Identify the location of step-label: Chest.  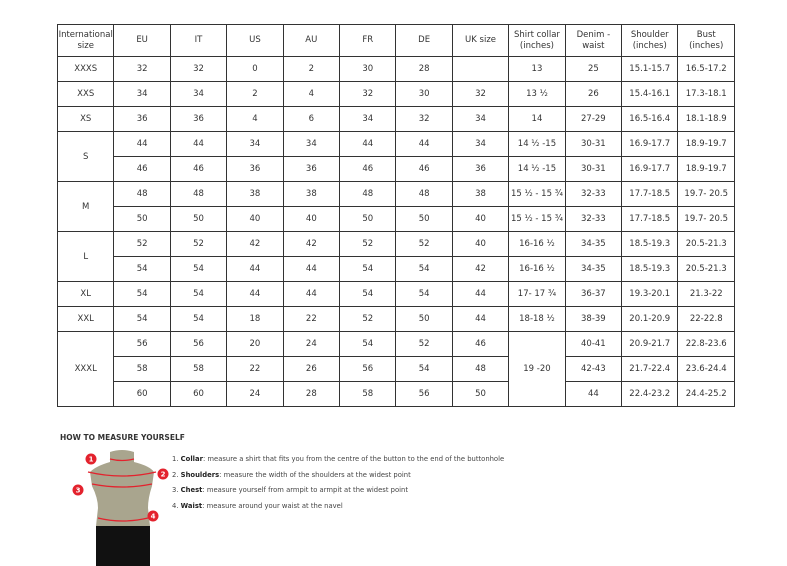
(191, 490).